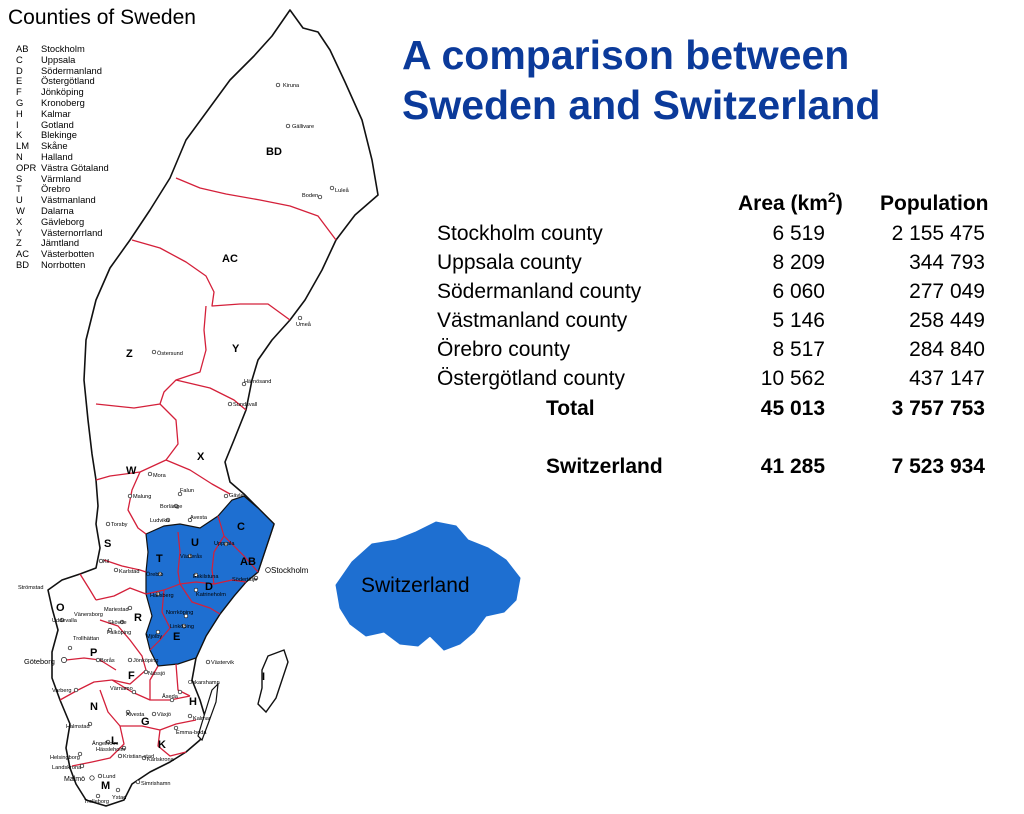 The height and width of the screenshot is (814, 1024). Describe the element at coordinates (310, 196) in the screenshot. I see `city-boden: Boden` at that location.